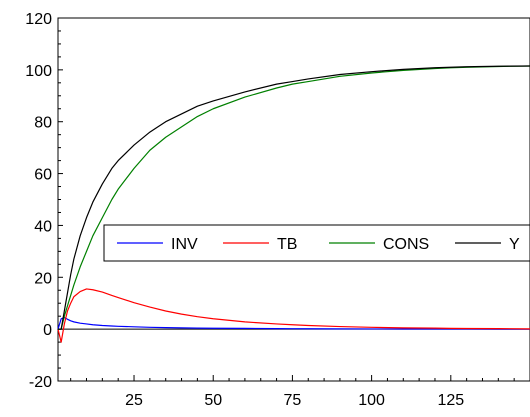 This screenshot has height=417, width=530. I want to click on legend-label-cons: CONS, so click(406, 244).